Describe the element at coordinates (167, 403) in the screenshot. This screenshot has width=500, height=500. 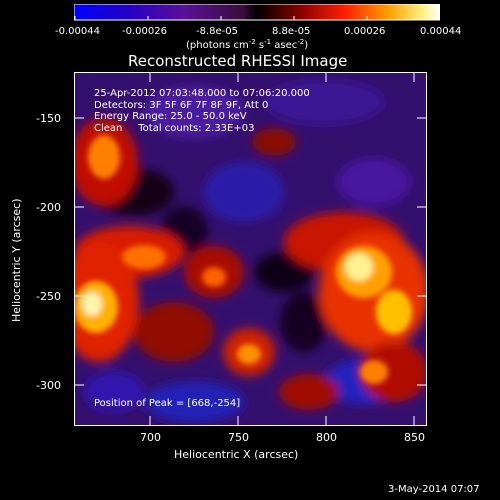
I see `peak-position: Position of Peak = [668,-254]` at that location.